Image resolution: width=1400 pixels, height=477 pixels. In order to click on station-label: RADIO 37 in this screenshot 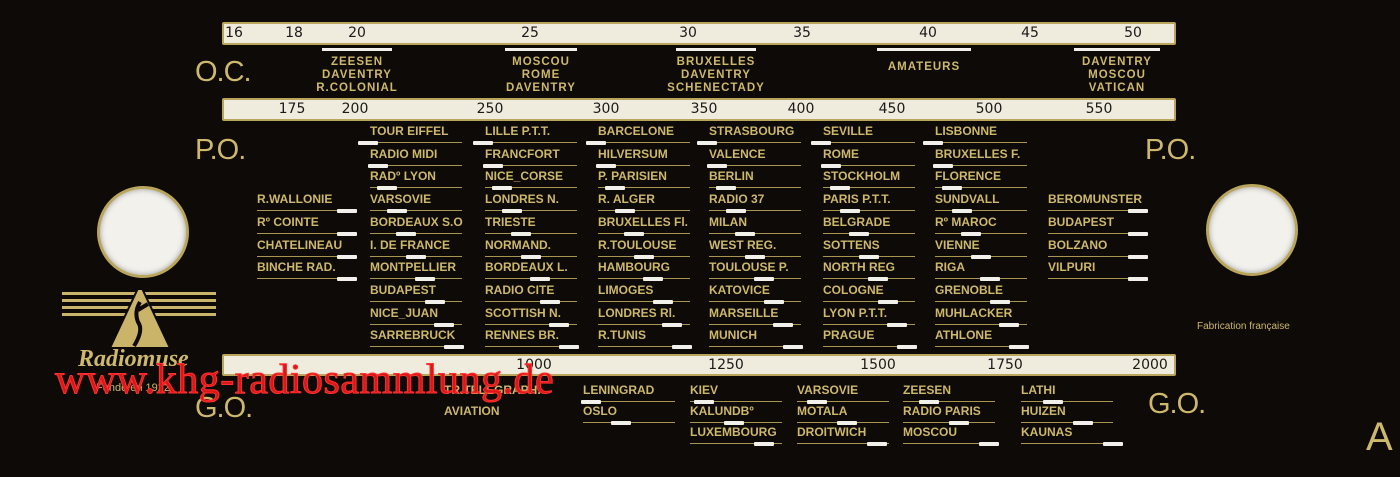, I will do `click(755, 202)`.